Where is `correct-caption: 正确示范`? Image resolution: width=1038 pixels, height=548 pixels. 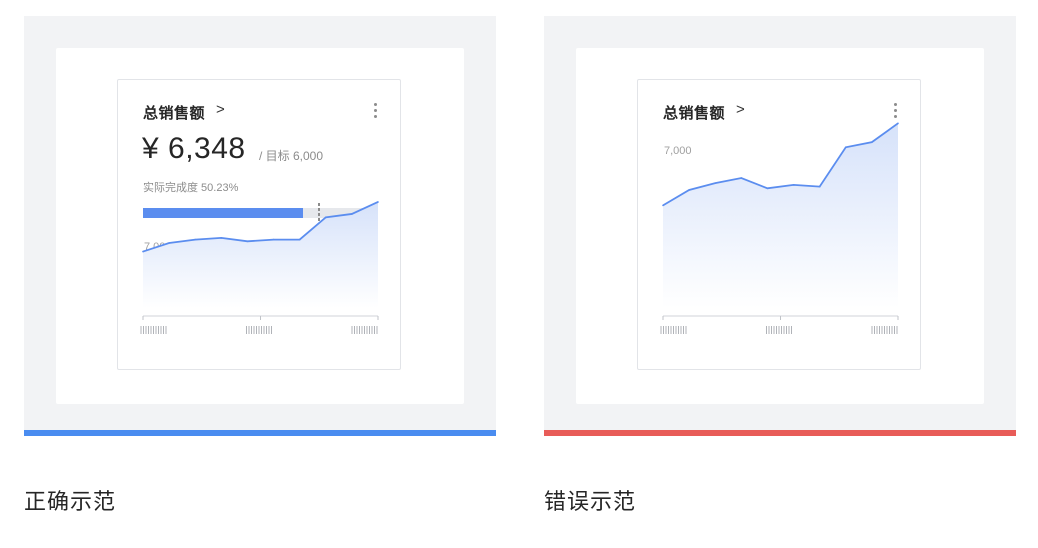
correct-caption: 正确示范 is located at coordinates (70, 501).